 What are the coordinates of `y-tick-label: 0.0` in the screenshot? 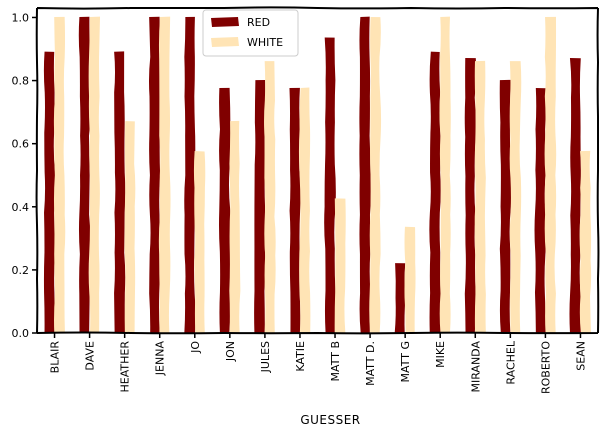 It's located at (21, 333).